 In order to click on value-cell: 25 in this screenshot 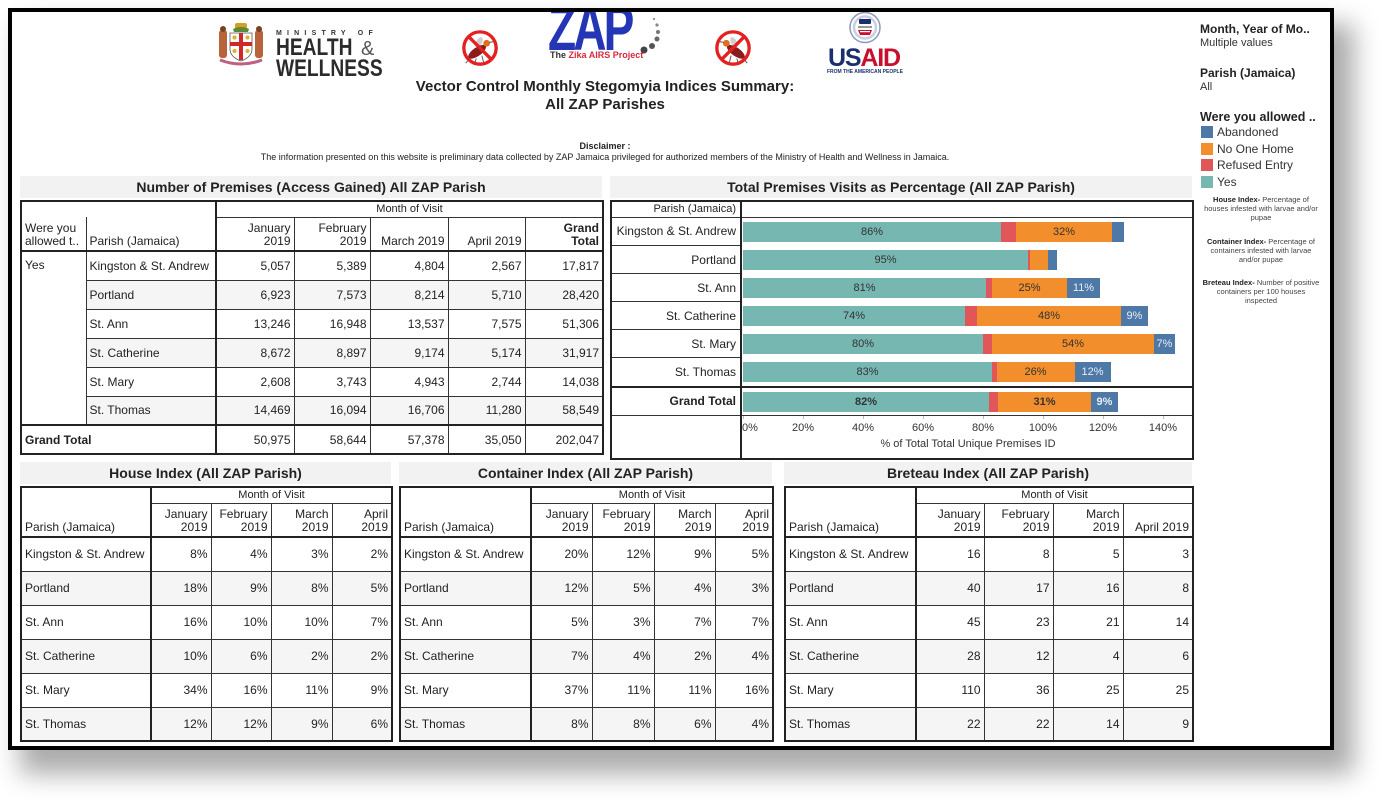, I will do `click(1158, 690)`.